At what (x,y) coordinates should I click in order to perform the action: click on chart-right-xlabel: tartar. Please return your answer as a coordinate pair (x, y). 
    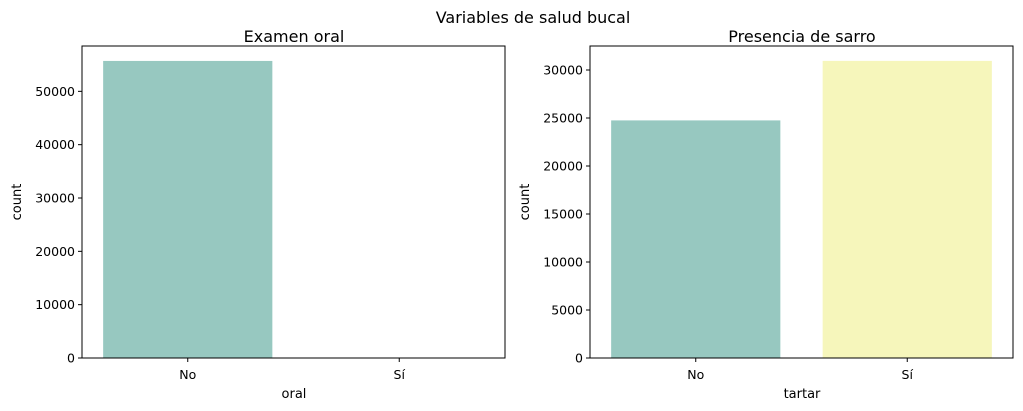
    Looking at the image, I should click on (802, 394).